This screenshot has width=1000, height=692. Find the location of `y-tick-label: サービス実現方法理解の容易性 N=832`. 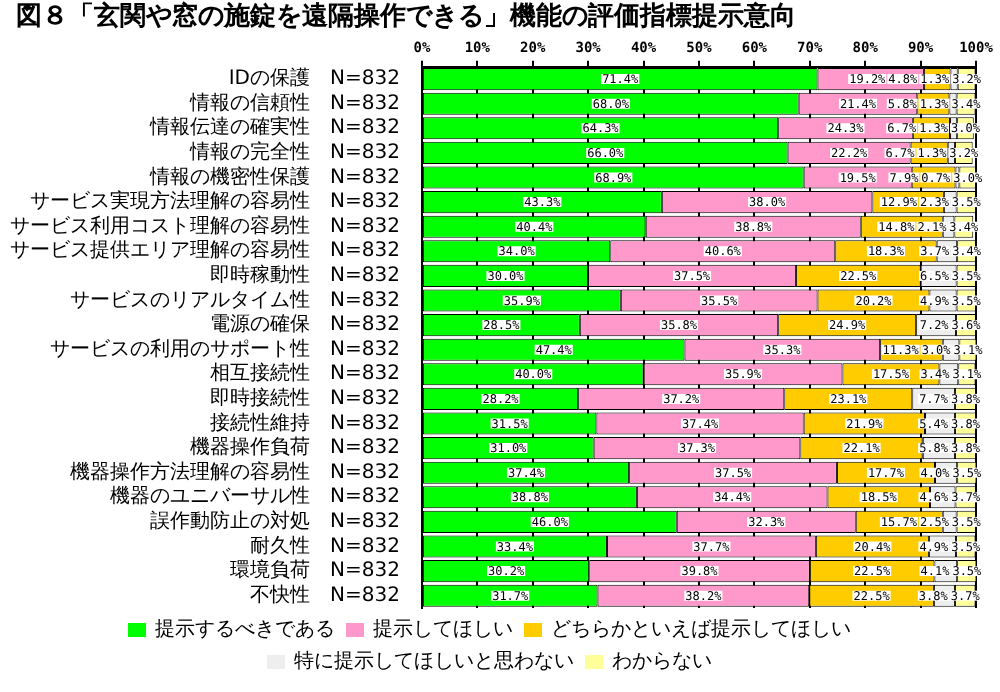

y-tick-label: サービス実現方法理解の容易性 N=832 is located at coordinates (214, 201).